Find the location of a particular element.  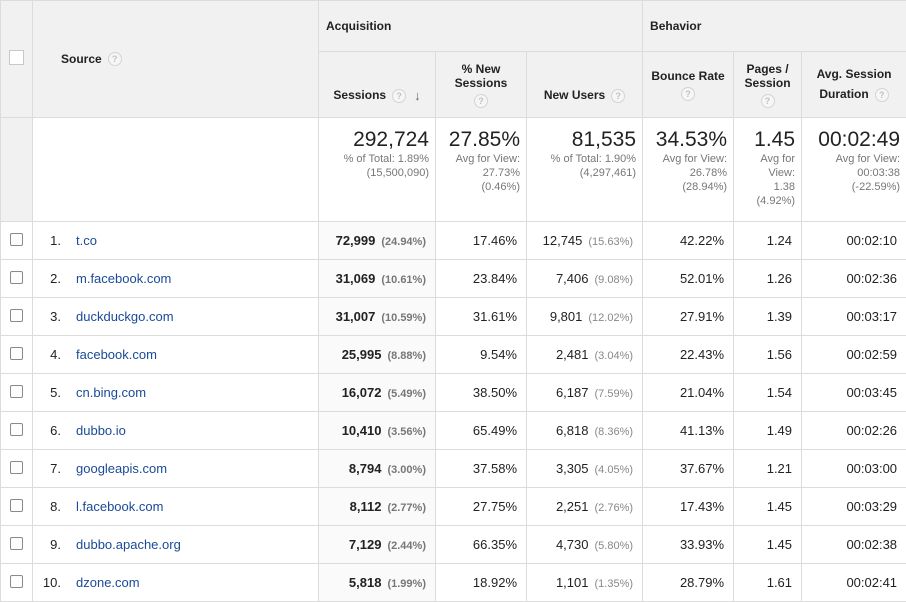

select-all-checkbox is located at coordinates (16, 57).